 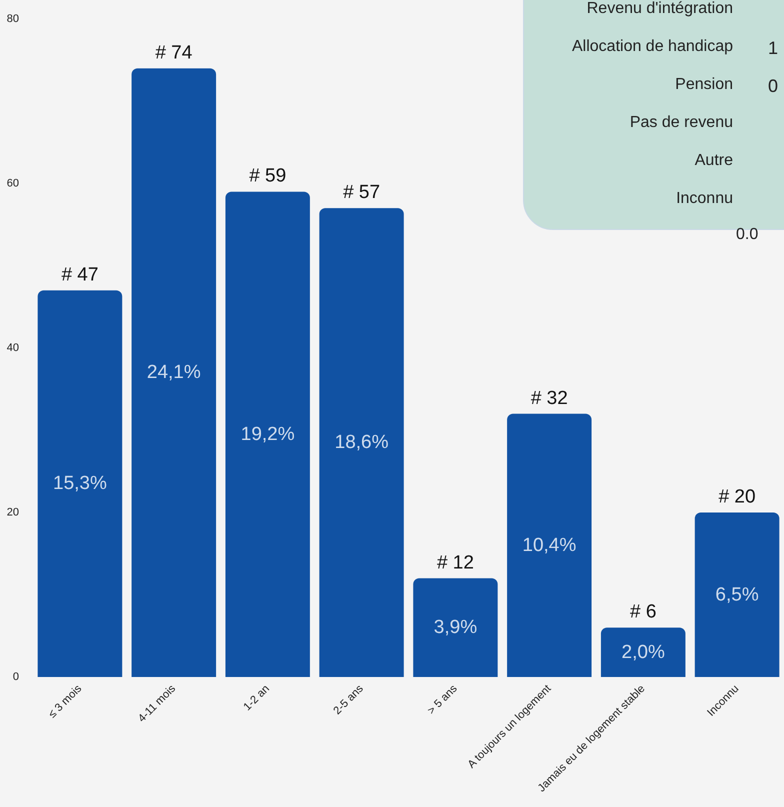 What do you see at coordinates (12, 184) in the screenshot?
I see `y-tick-label: 60` at bounding box center [12, 184].